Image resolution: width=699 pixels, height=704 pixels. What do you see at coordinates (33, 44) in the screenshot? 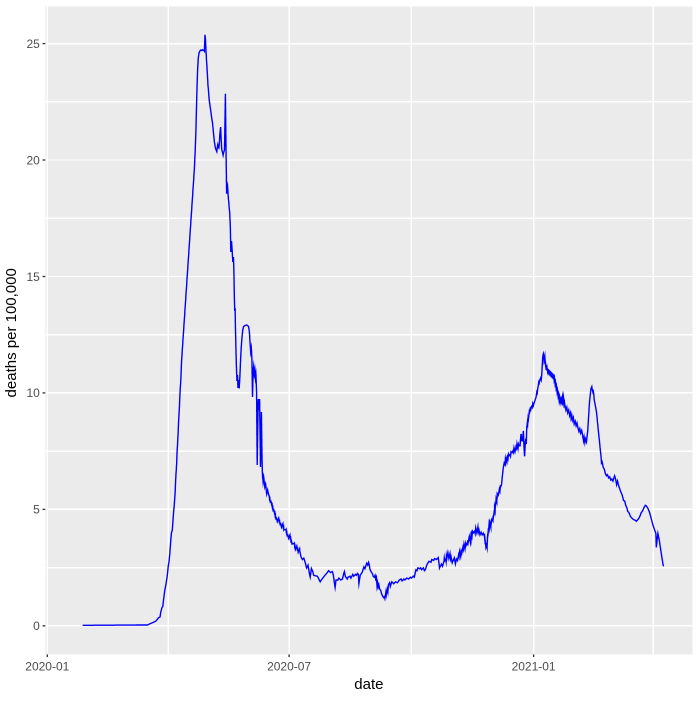
I see `svg-text: 25` at bounding box center [33, 44].